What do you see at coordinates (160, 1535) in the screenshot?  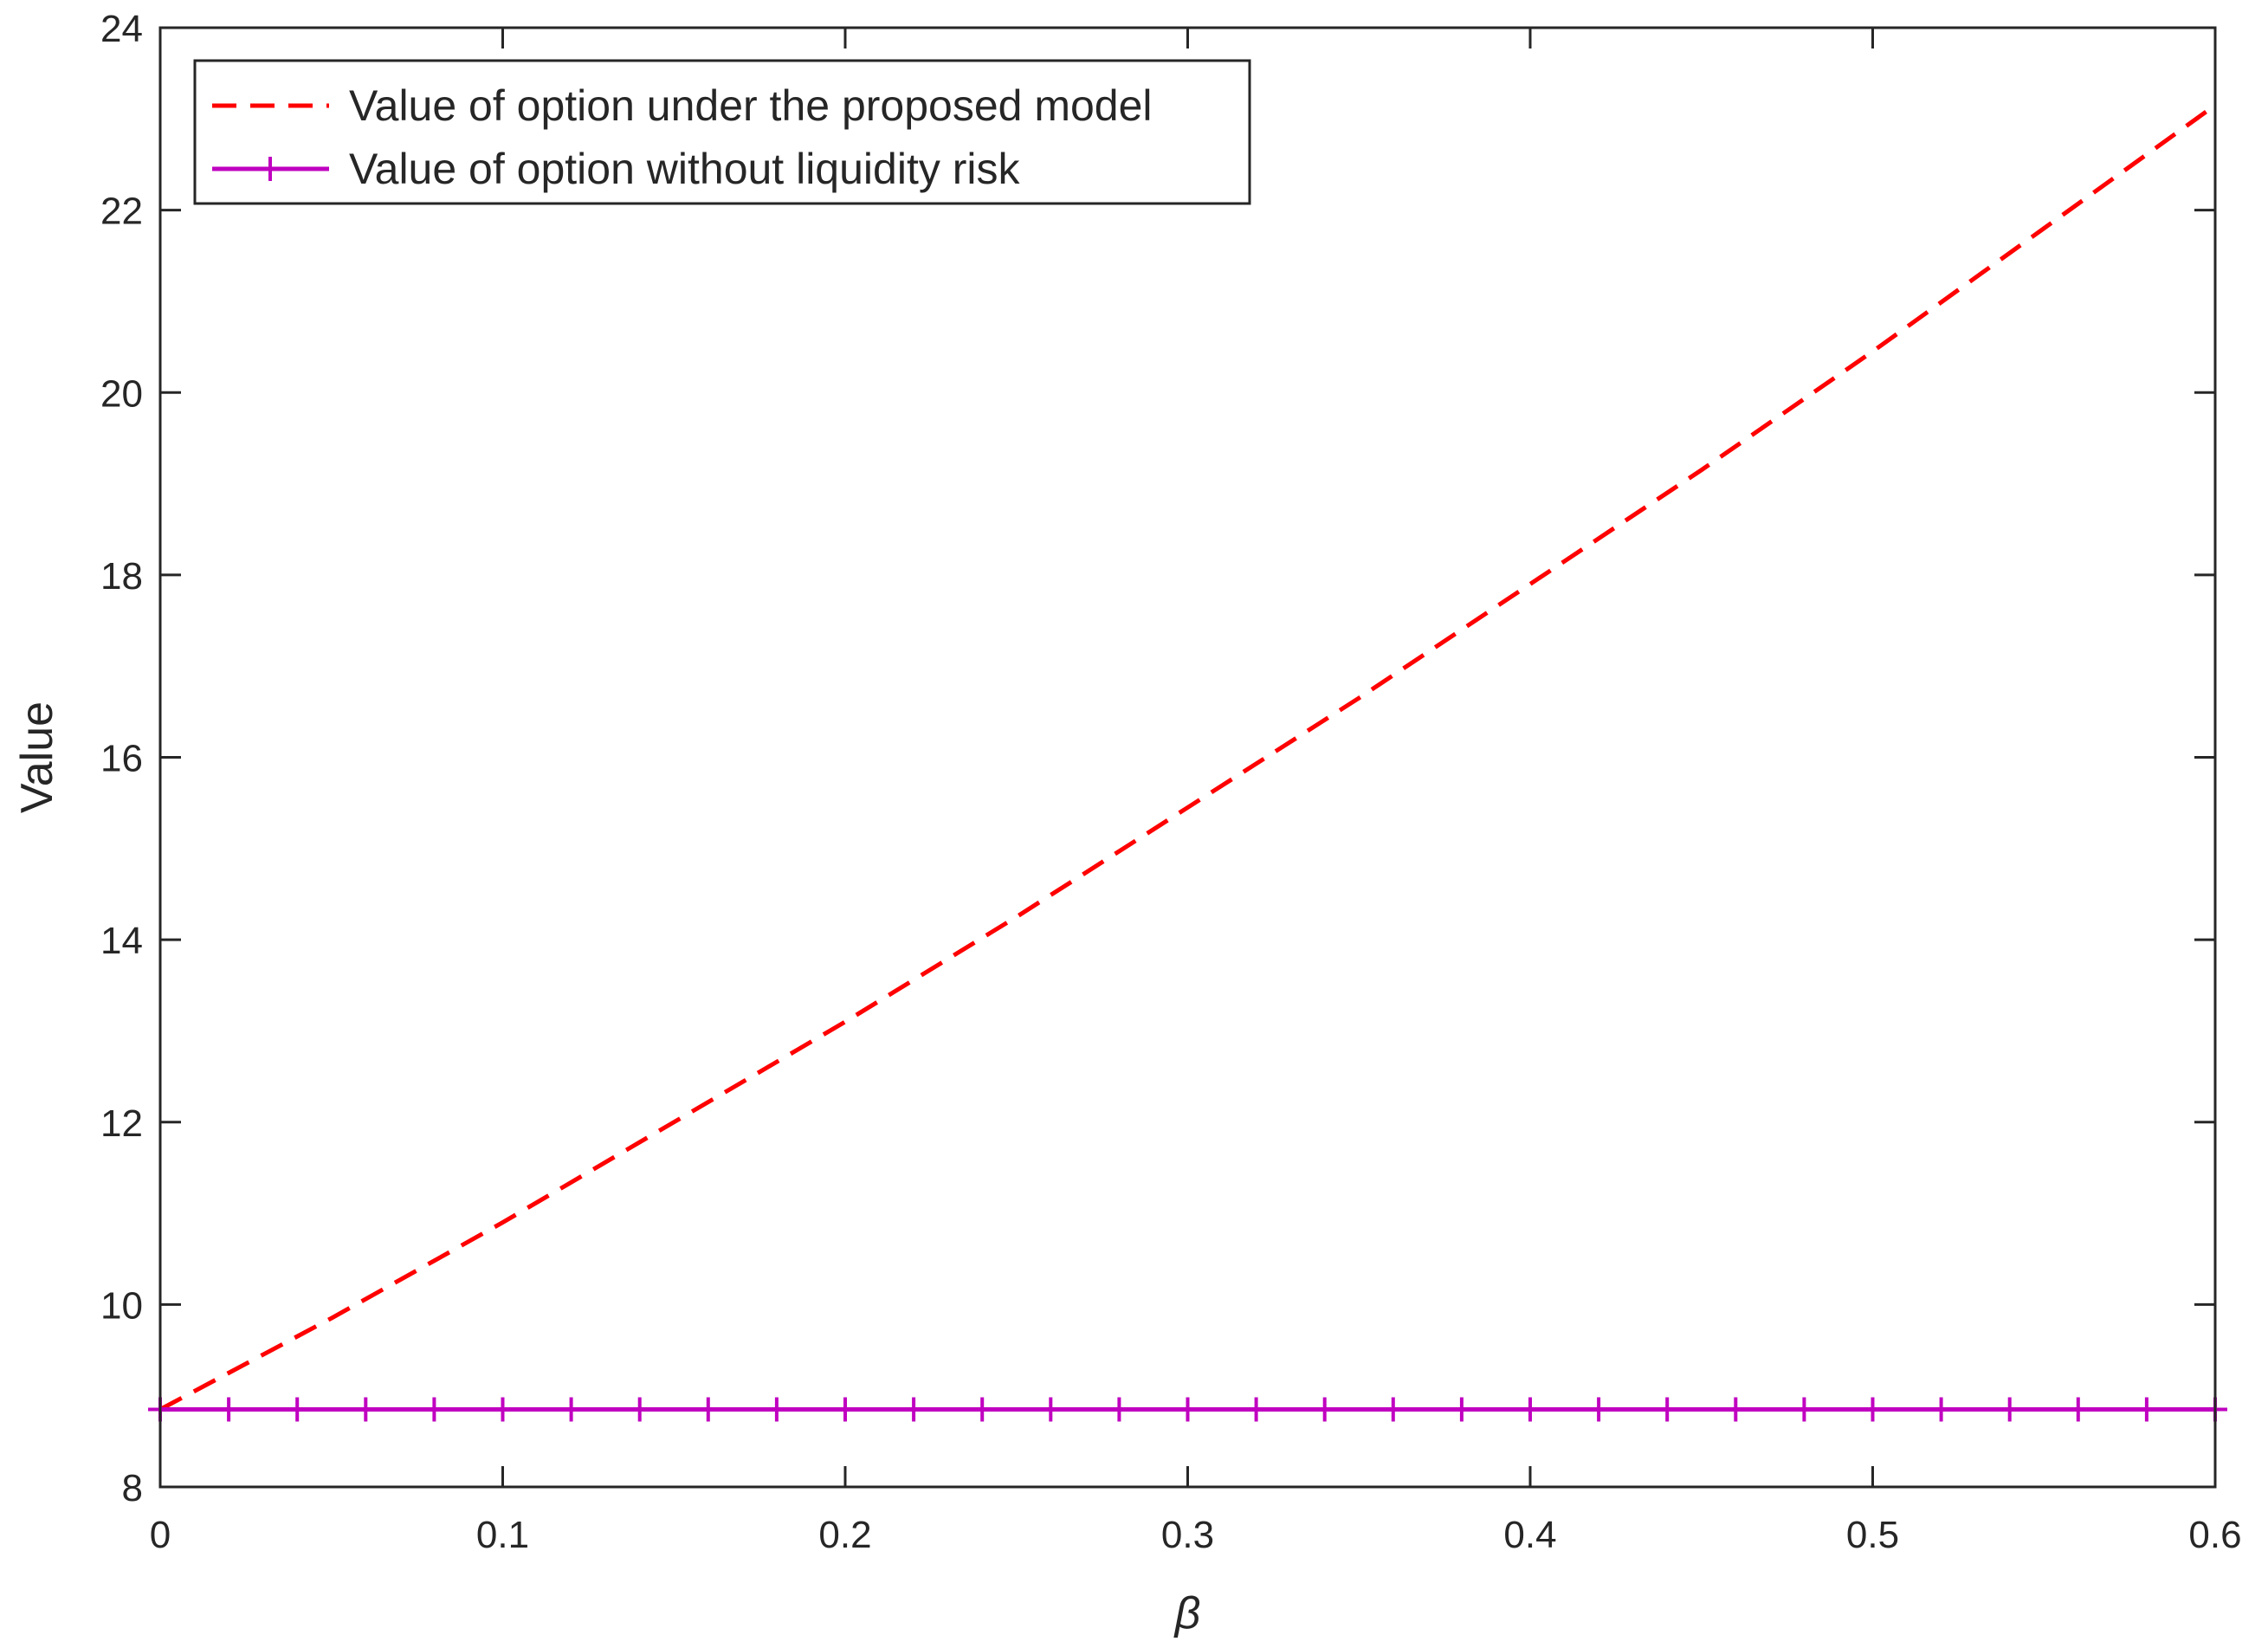 I see `x-tick-label: 0` at bounding box center [160, 1535].